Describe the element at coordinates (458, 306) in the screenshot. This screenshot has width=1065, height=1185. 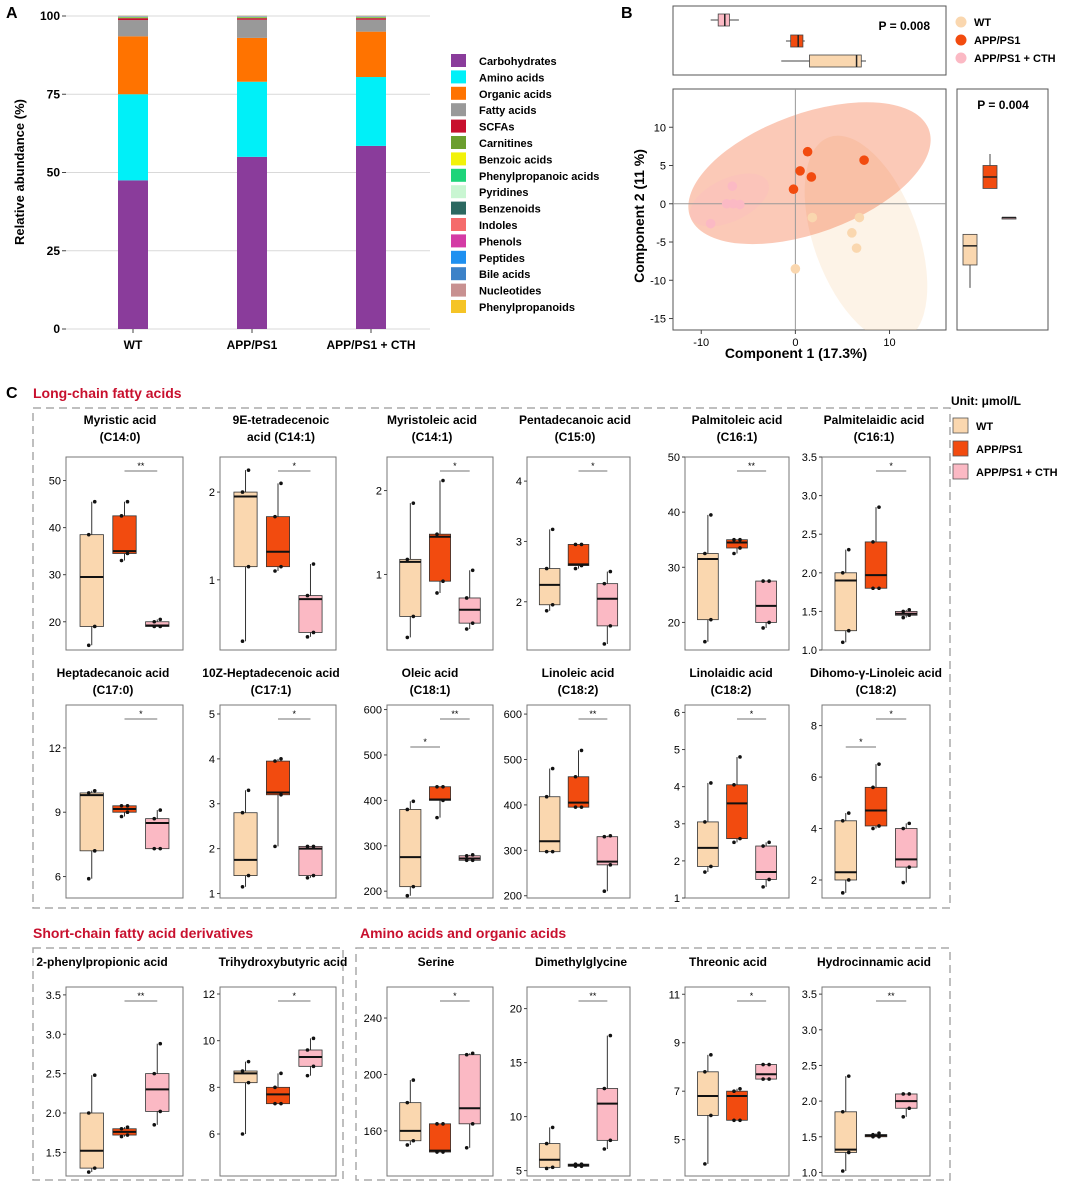
I see `legend-swatch-phenylpropanoids` at that location.